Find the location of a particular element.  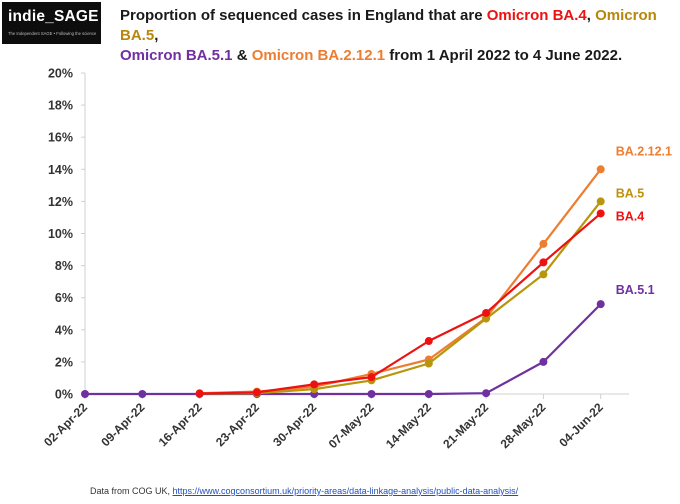

title-ba5: Omicron BA.5 is located at coordinates (388, 25).